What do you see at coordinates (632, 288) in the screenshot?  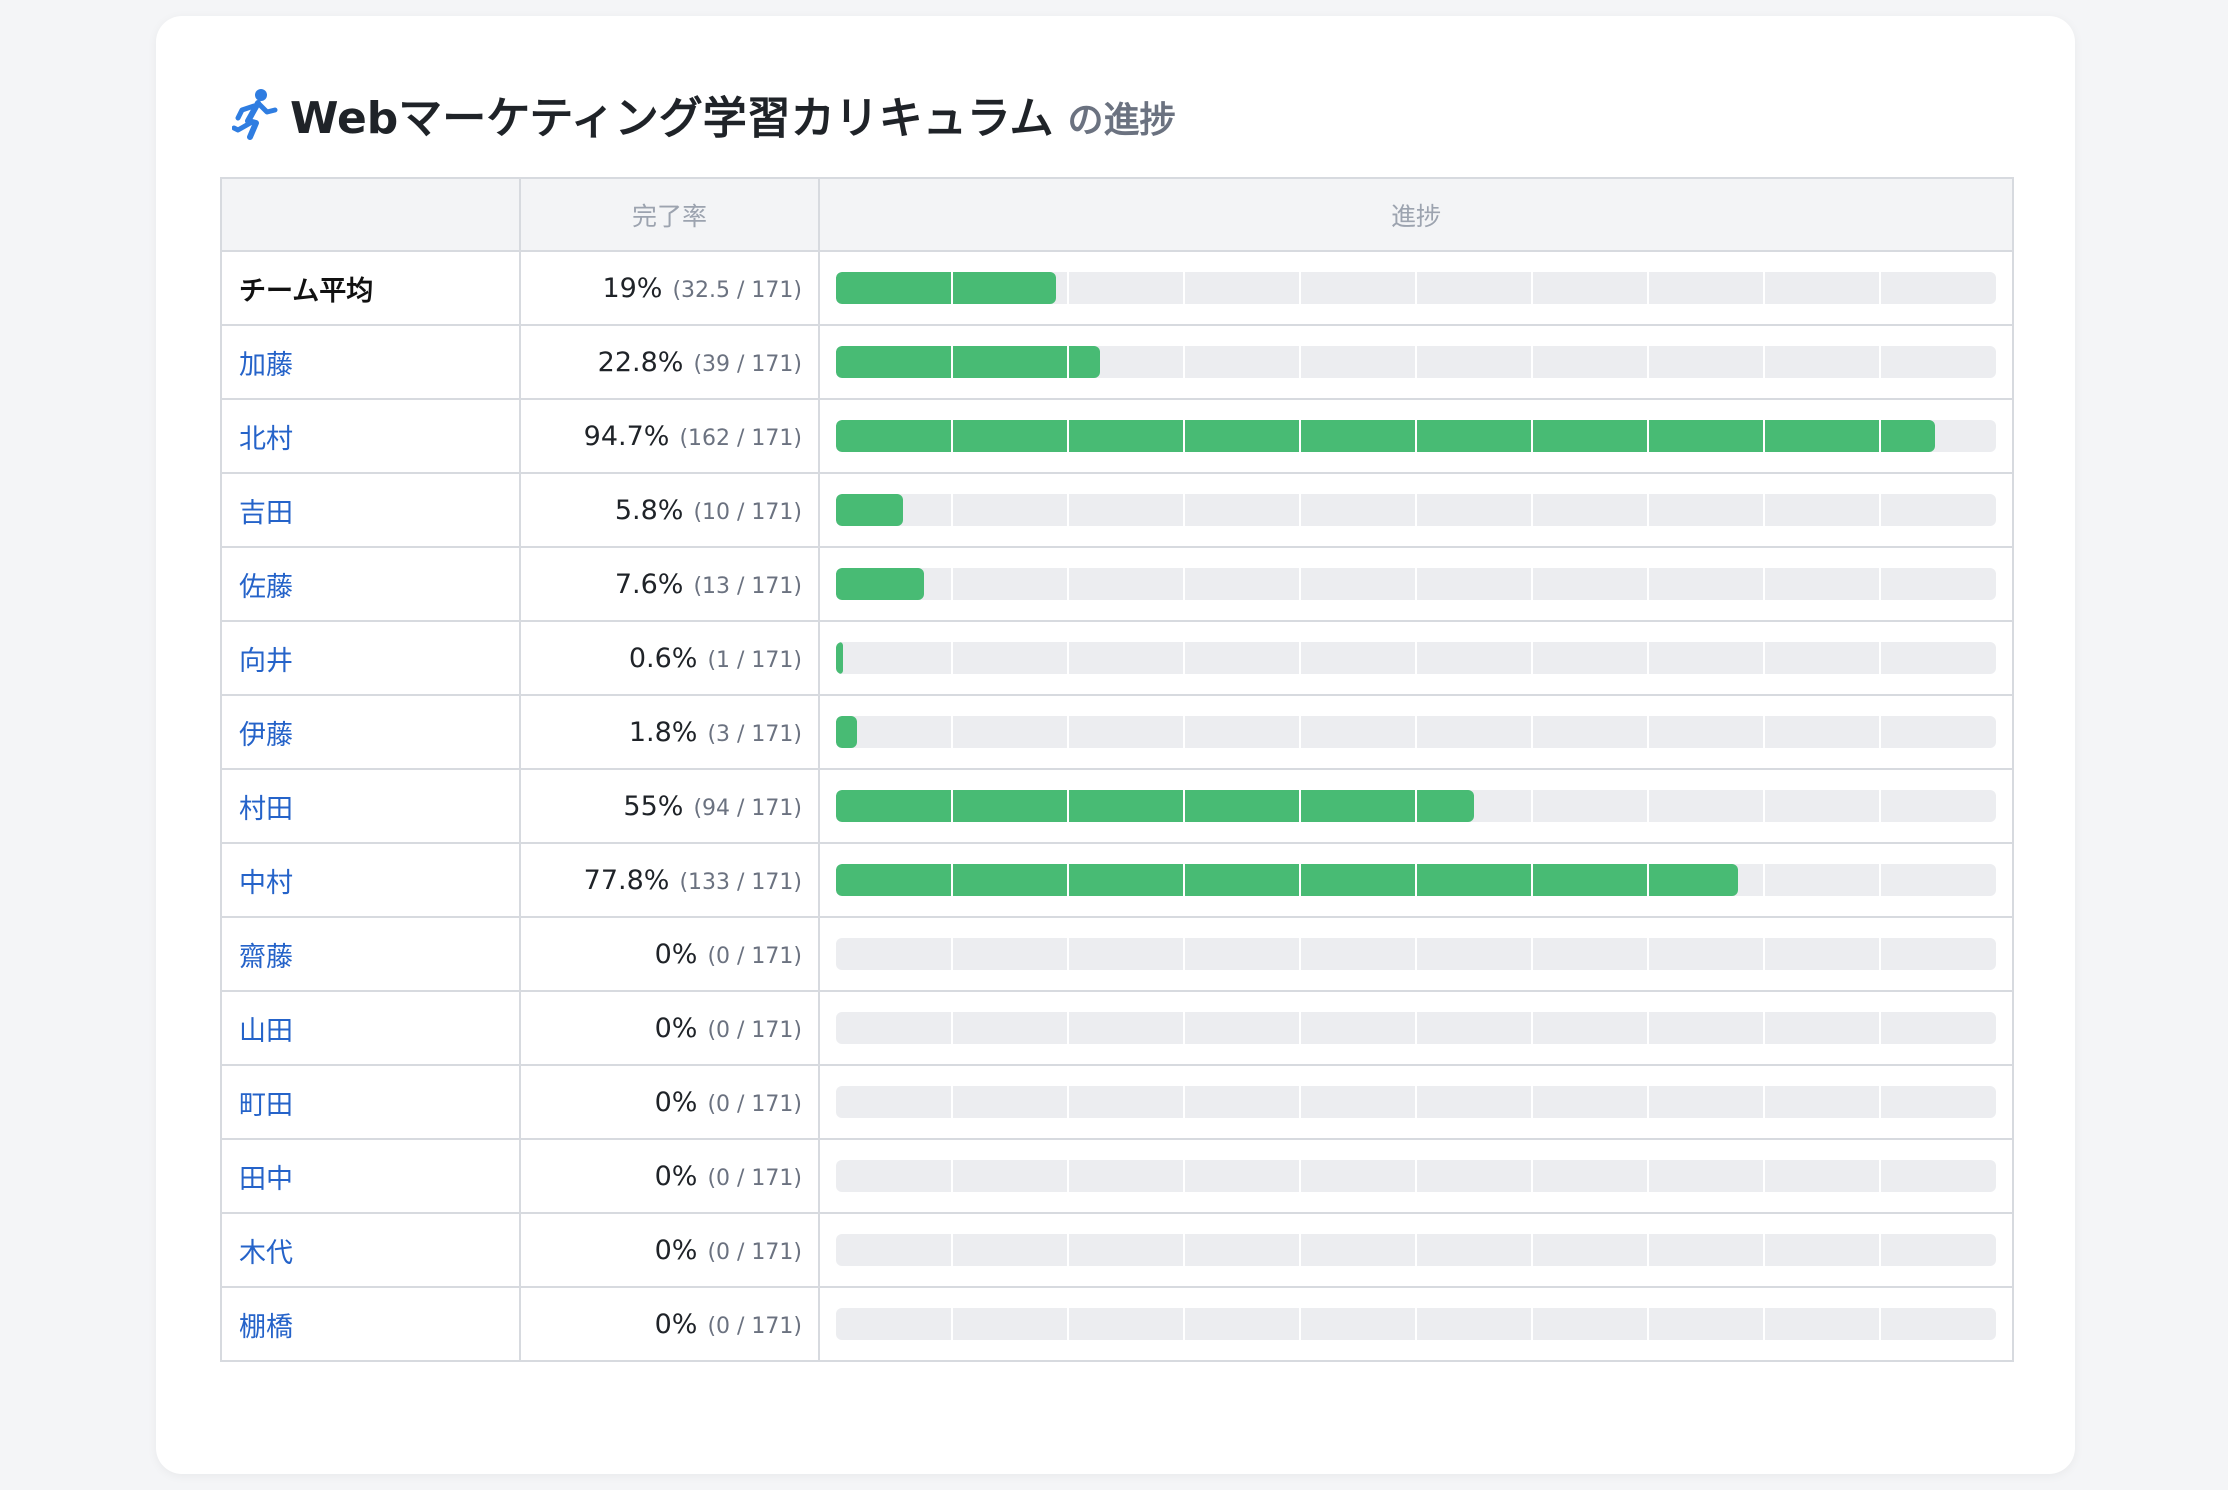 I see `completion-percent: 19%` at bounding box center [632, 288].